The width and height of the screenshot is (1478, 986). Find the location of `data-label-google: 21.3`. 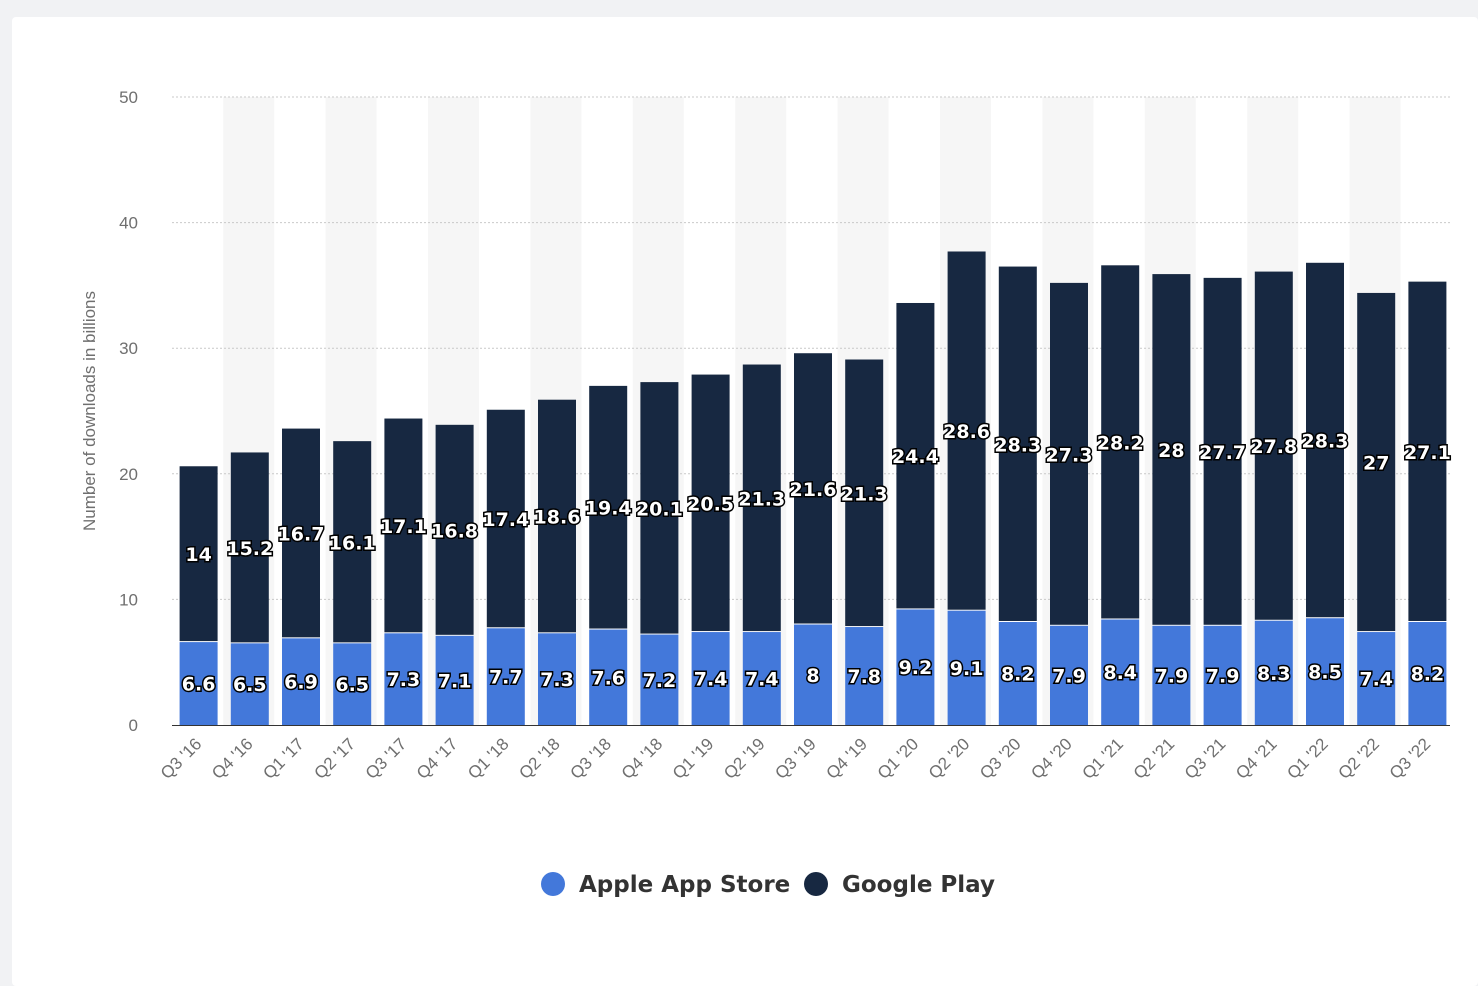

data-label-google: 21.3 is located at coordinates (864, 494).